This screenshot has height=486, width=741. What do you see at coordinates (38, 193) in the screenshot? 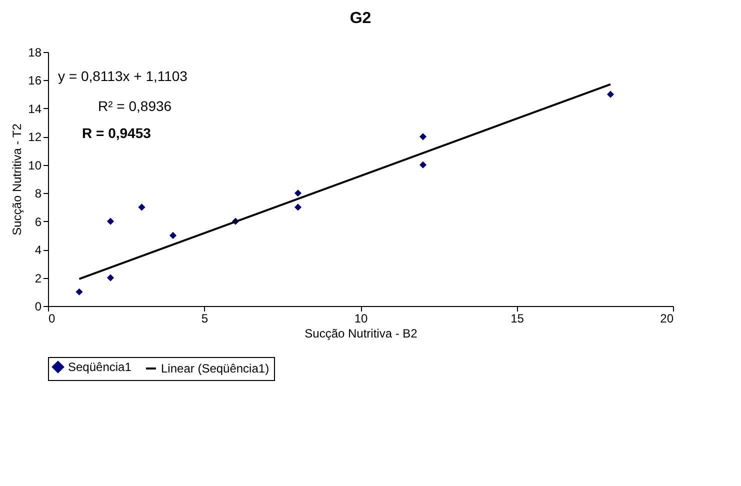
I see `y-tick-label: 8` at bounding box center [38, 193].